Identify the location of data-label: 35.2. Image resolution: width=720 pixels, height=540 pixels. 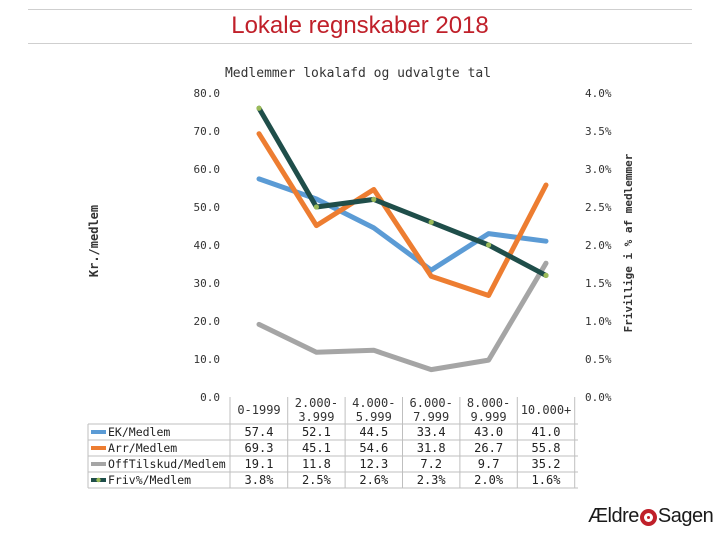
(546, 464).